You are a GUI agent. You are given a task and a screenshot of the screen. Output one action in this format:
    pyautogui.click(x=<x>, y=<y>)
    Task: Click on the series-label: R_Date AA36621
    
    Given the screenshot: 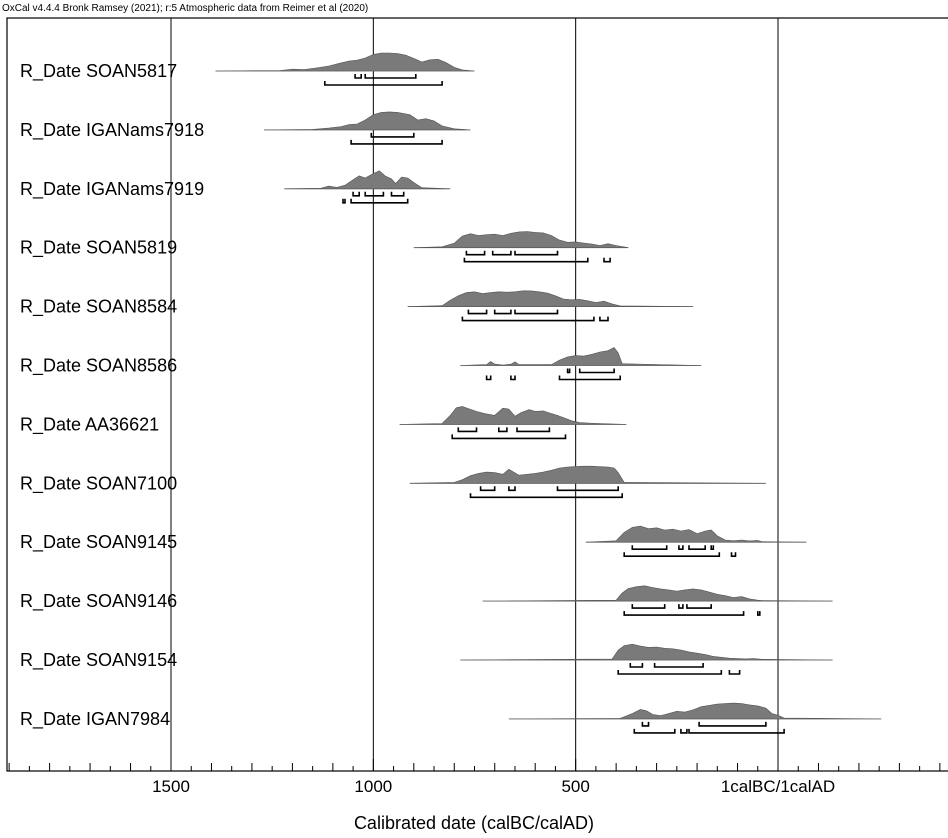 What is the action you would take?
    pyautogui.click(x=89, y=424)
    